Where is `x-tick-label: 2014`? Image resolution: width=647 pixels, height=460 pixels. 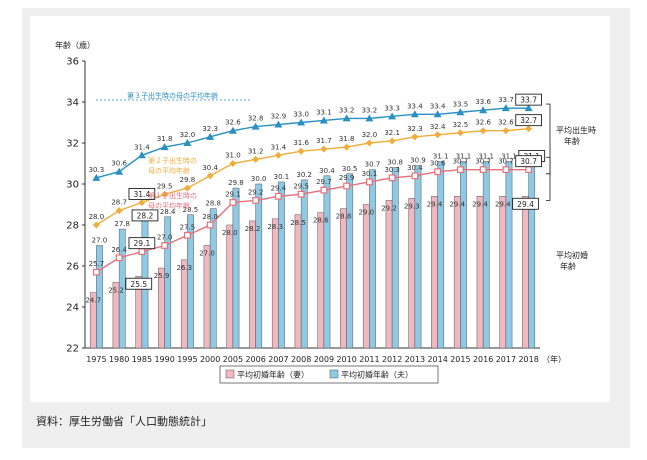
x-tick-label: 2014 is located at coordinates (437, 359).